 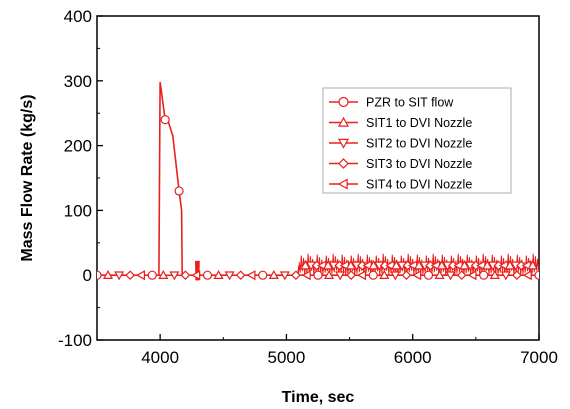 I want to click on legend-item: PZR to SIT flow, so click(x=391, y=103).